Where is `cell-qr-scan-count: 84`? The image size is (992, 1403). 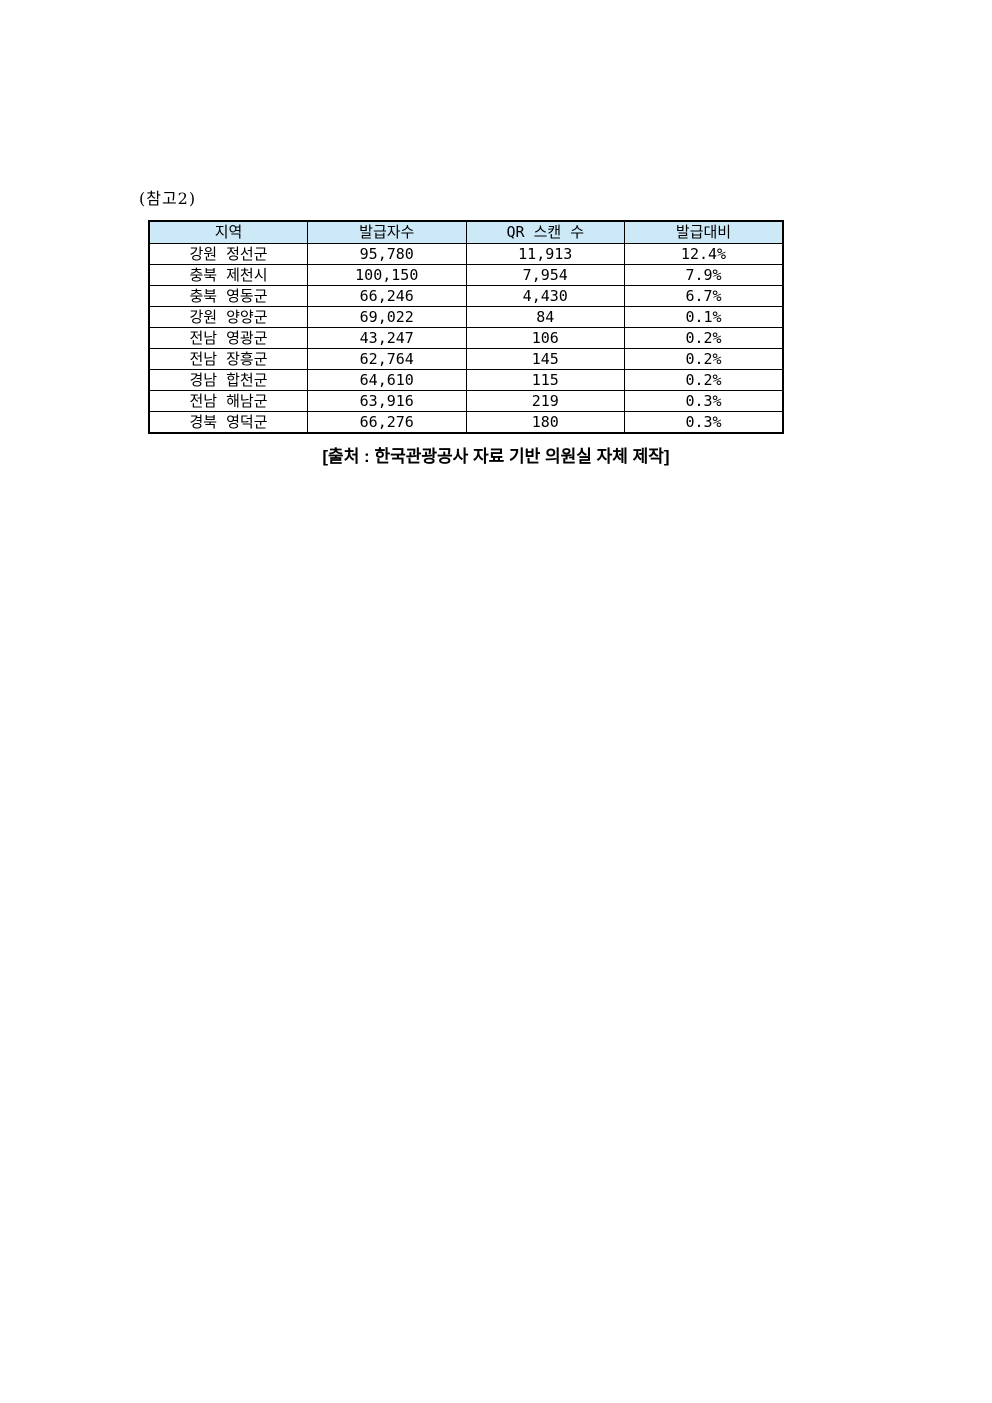
cell-qr-scan-count: 84 is located at coordinates (545, 317).